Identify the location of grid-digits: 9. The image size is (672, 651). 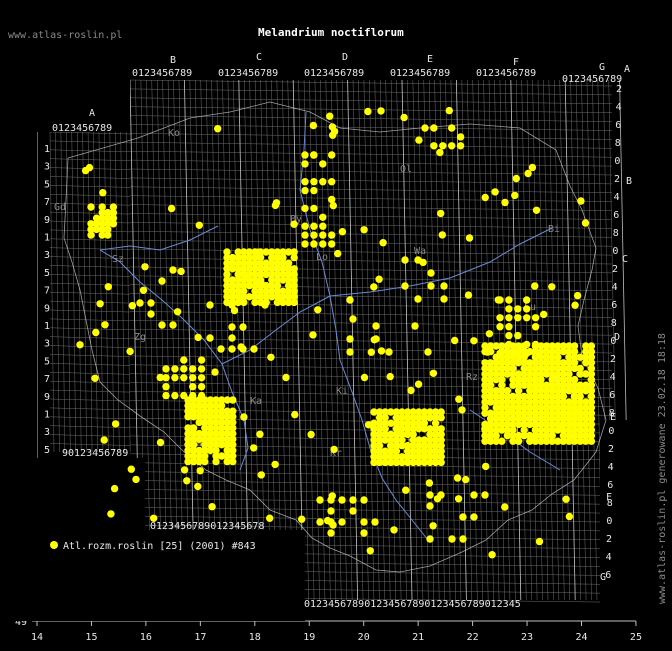
(47, 308).